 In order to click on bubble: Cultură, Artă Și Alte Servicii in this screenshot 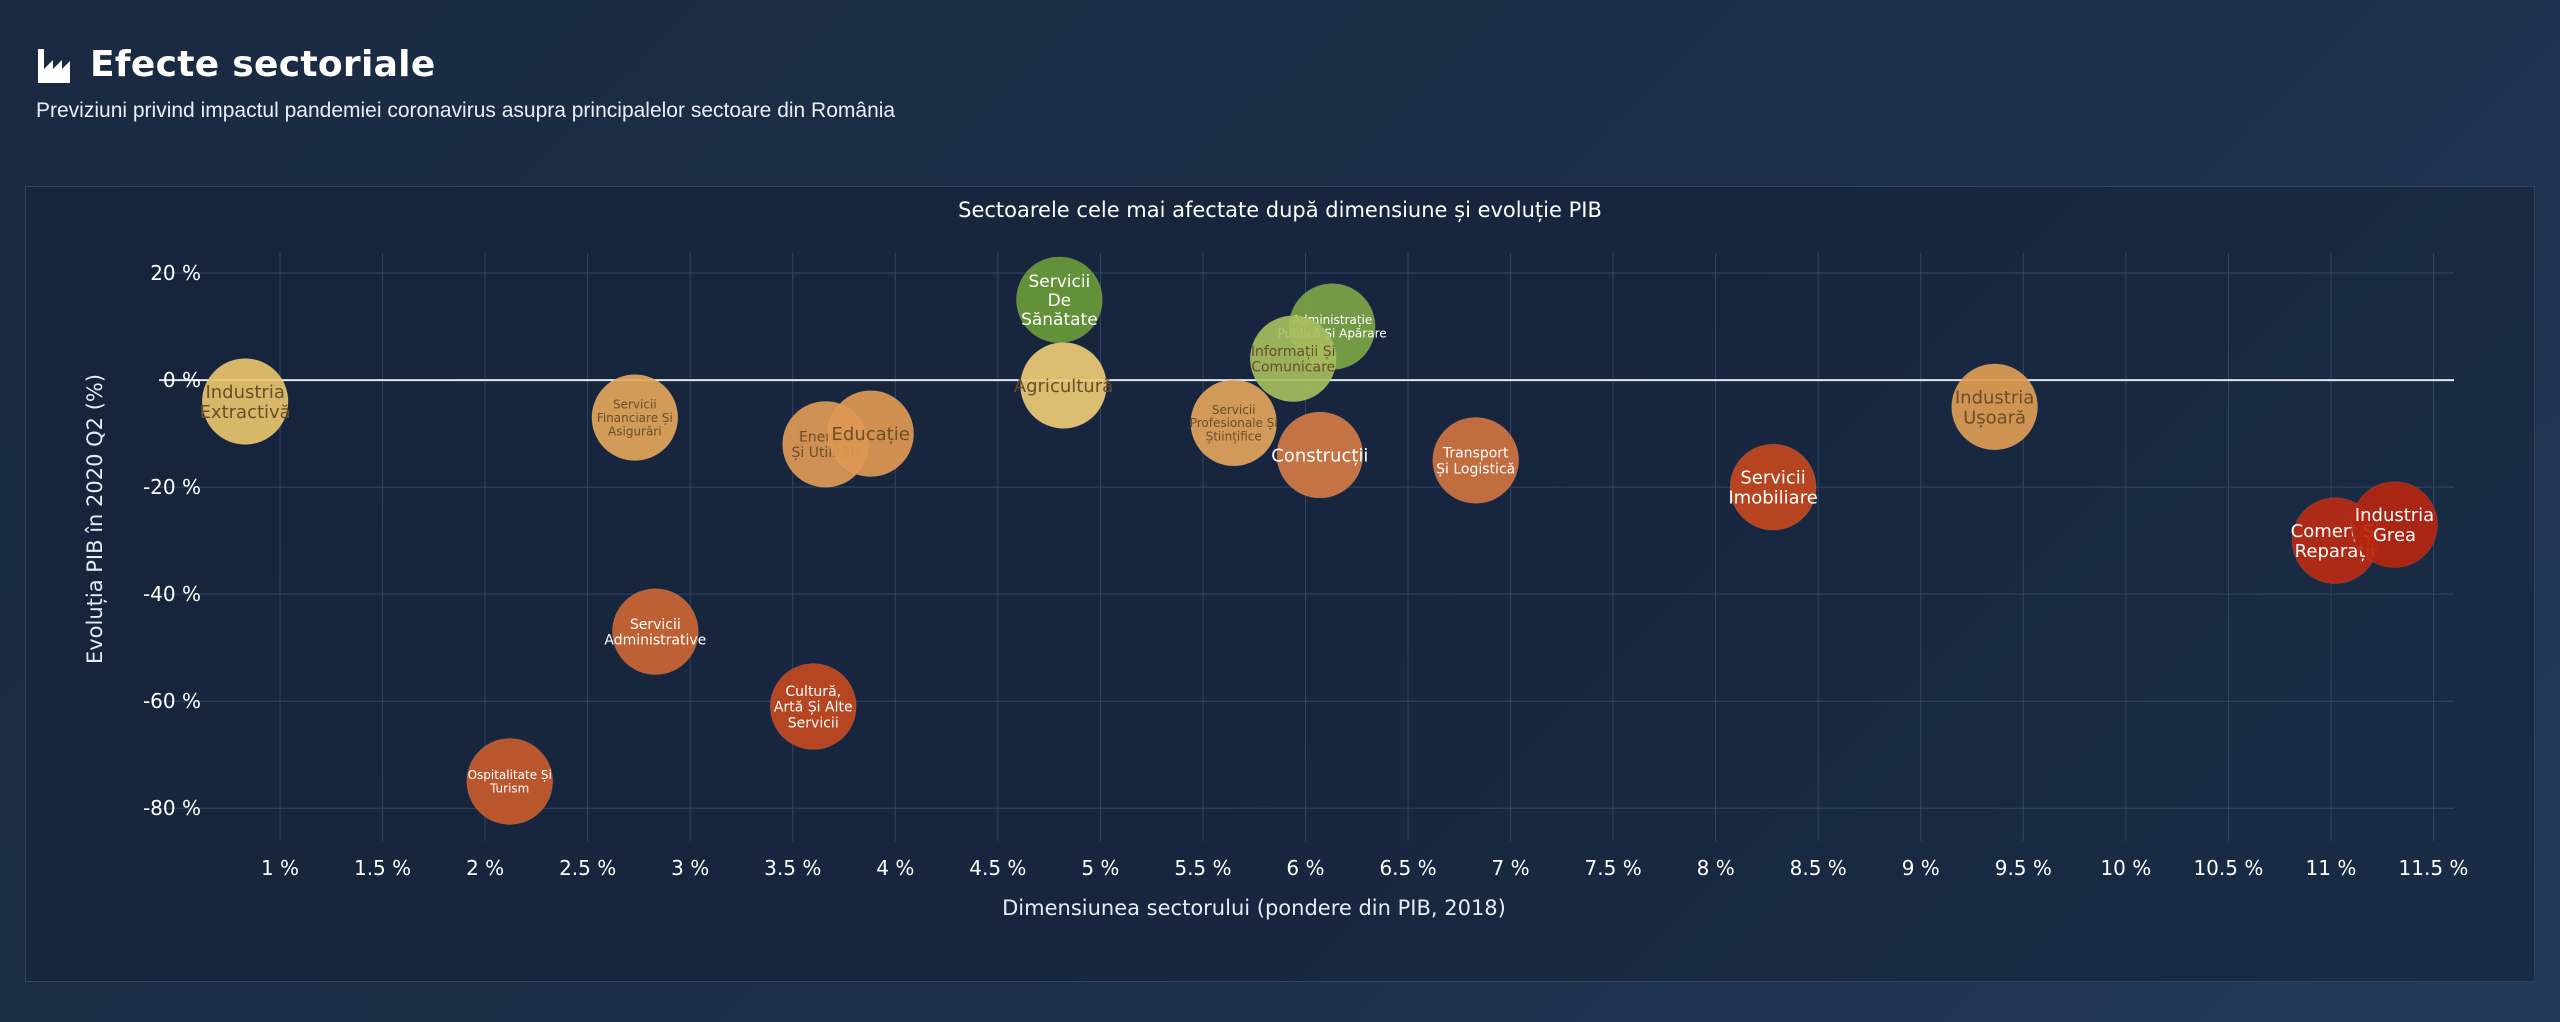, I will do `click(813, 707)`.